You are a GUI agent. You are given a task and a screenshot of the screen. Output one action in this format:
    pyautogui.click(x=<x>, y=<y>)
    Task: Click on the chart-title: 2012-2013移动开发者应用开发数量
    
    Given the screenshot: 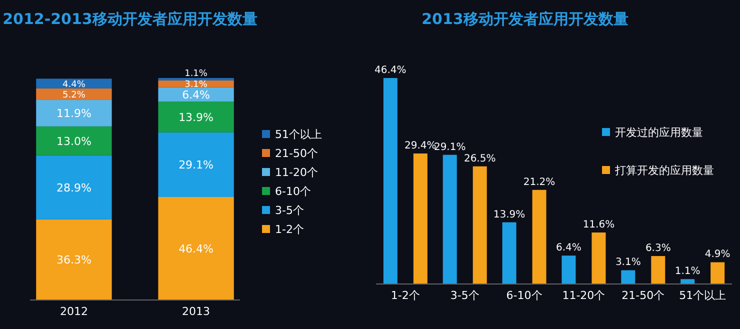 What is the action you would take?
    pyautogui.click(x=130, y=19)
    